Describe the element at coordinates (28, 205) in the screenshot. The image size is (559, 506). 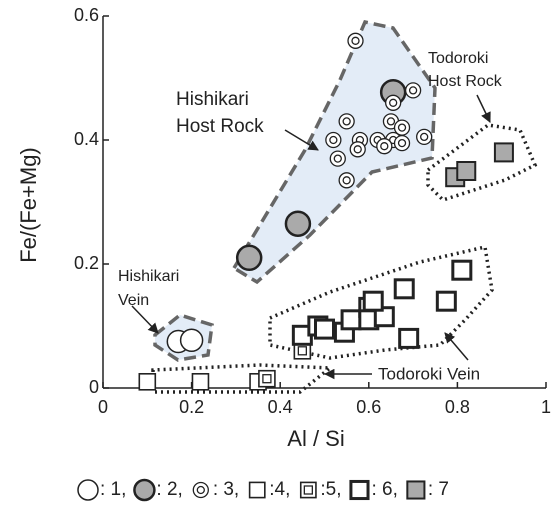
I see `y-axis-label: Fe/(Fe+Mg)` at that location.